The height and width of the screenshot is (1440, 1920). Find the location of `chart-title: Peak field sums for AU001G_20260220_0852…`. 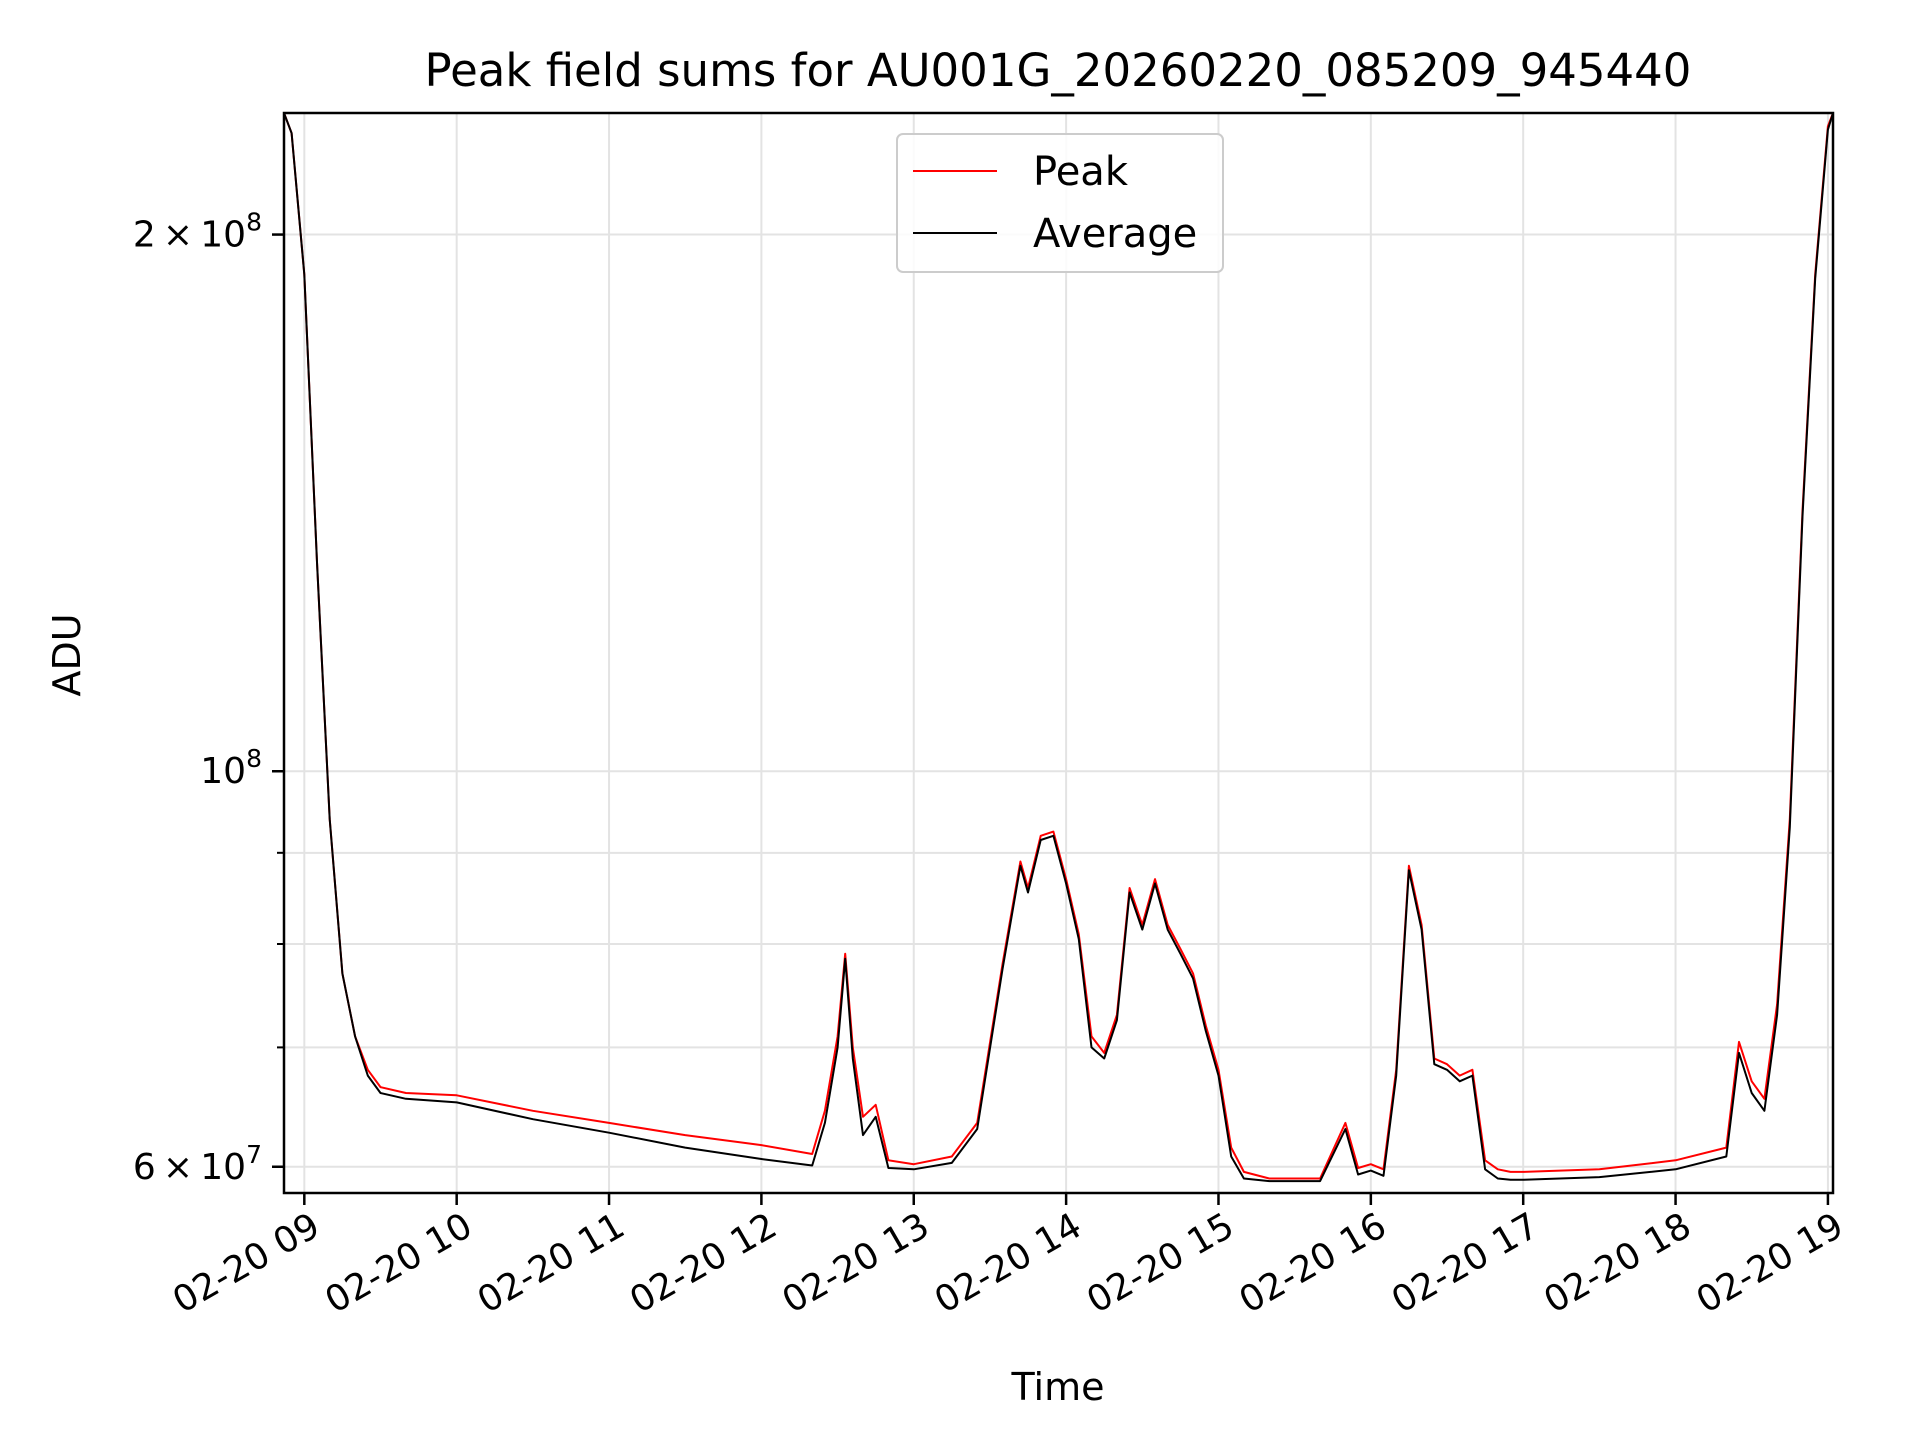

chart-title: Peak field sums for AU001G_20260220_0852… is located at coordinates (1058, 70).